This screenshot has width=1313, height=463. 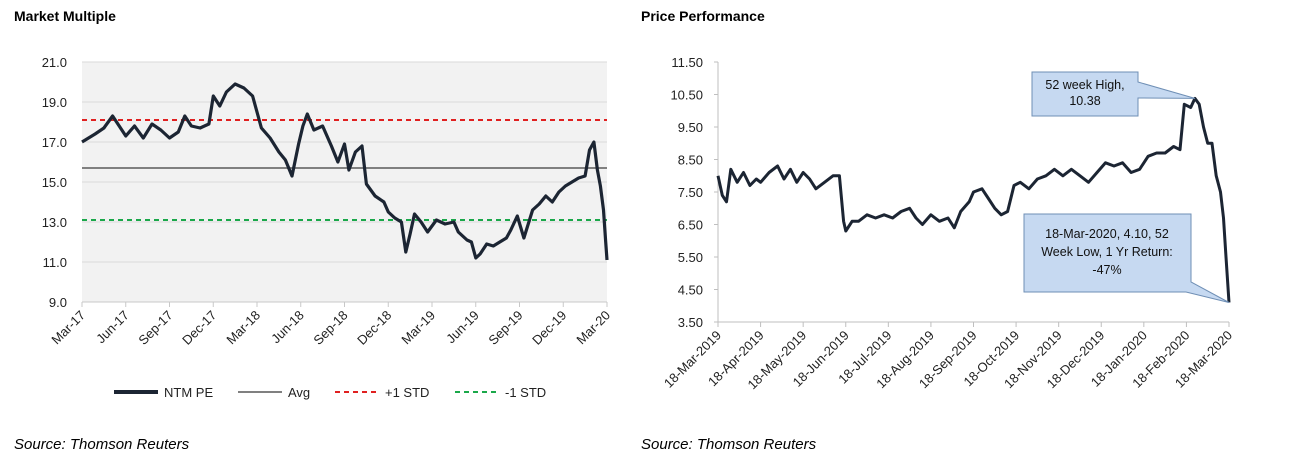 I want to click on legend-ntm-pe-label: NTM PE, so click(x=188, y=392).